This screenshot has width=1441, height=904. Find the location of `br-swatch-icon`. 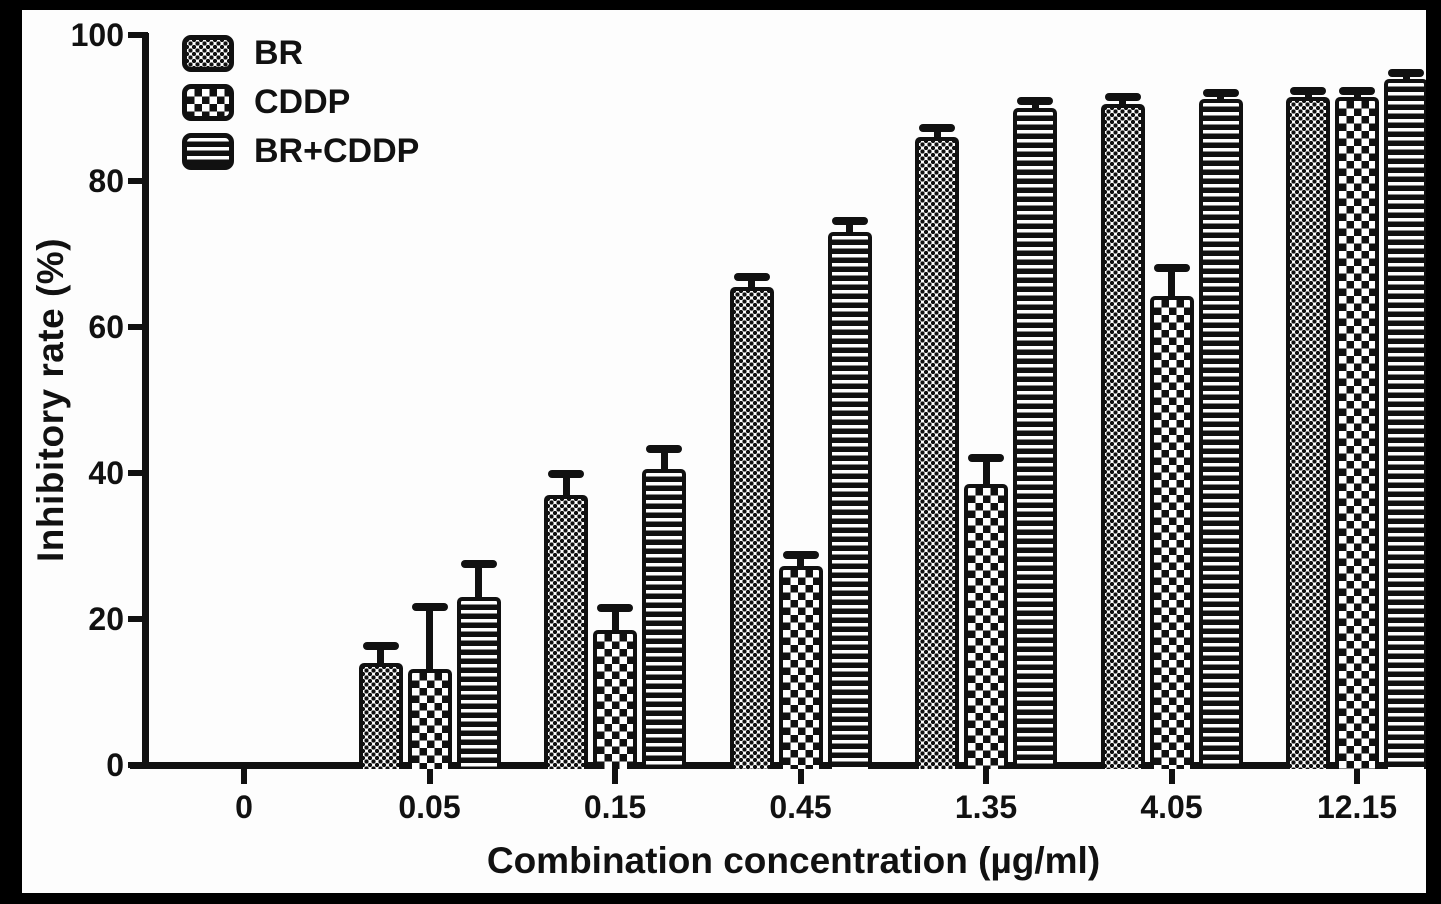

br-swatch-icon is located at coordinates (208, 53).